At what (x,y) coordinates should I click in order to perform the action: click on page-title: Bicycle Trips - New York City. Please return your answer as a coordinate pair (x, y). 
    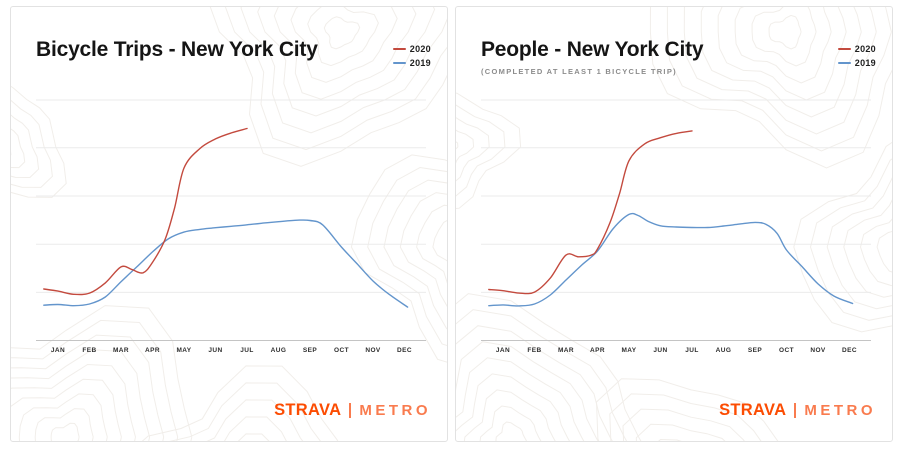
    Looking at the image, I should click on (177, 49).